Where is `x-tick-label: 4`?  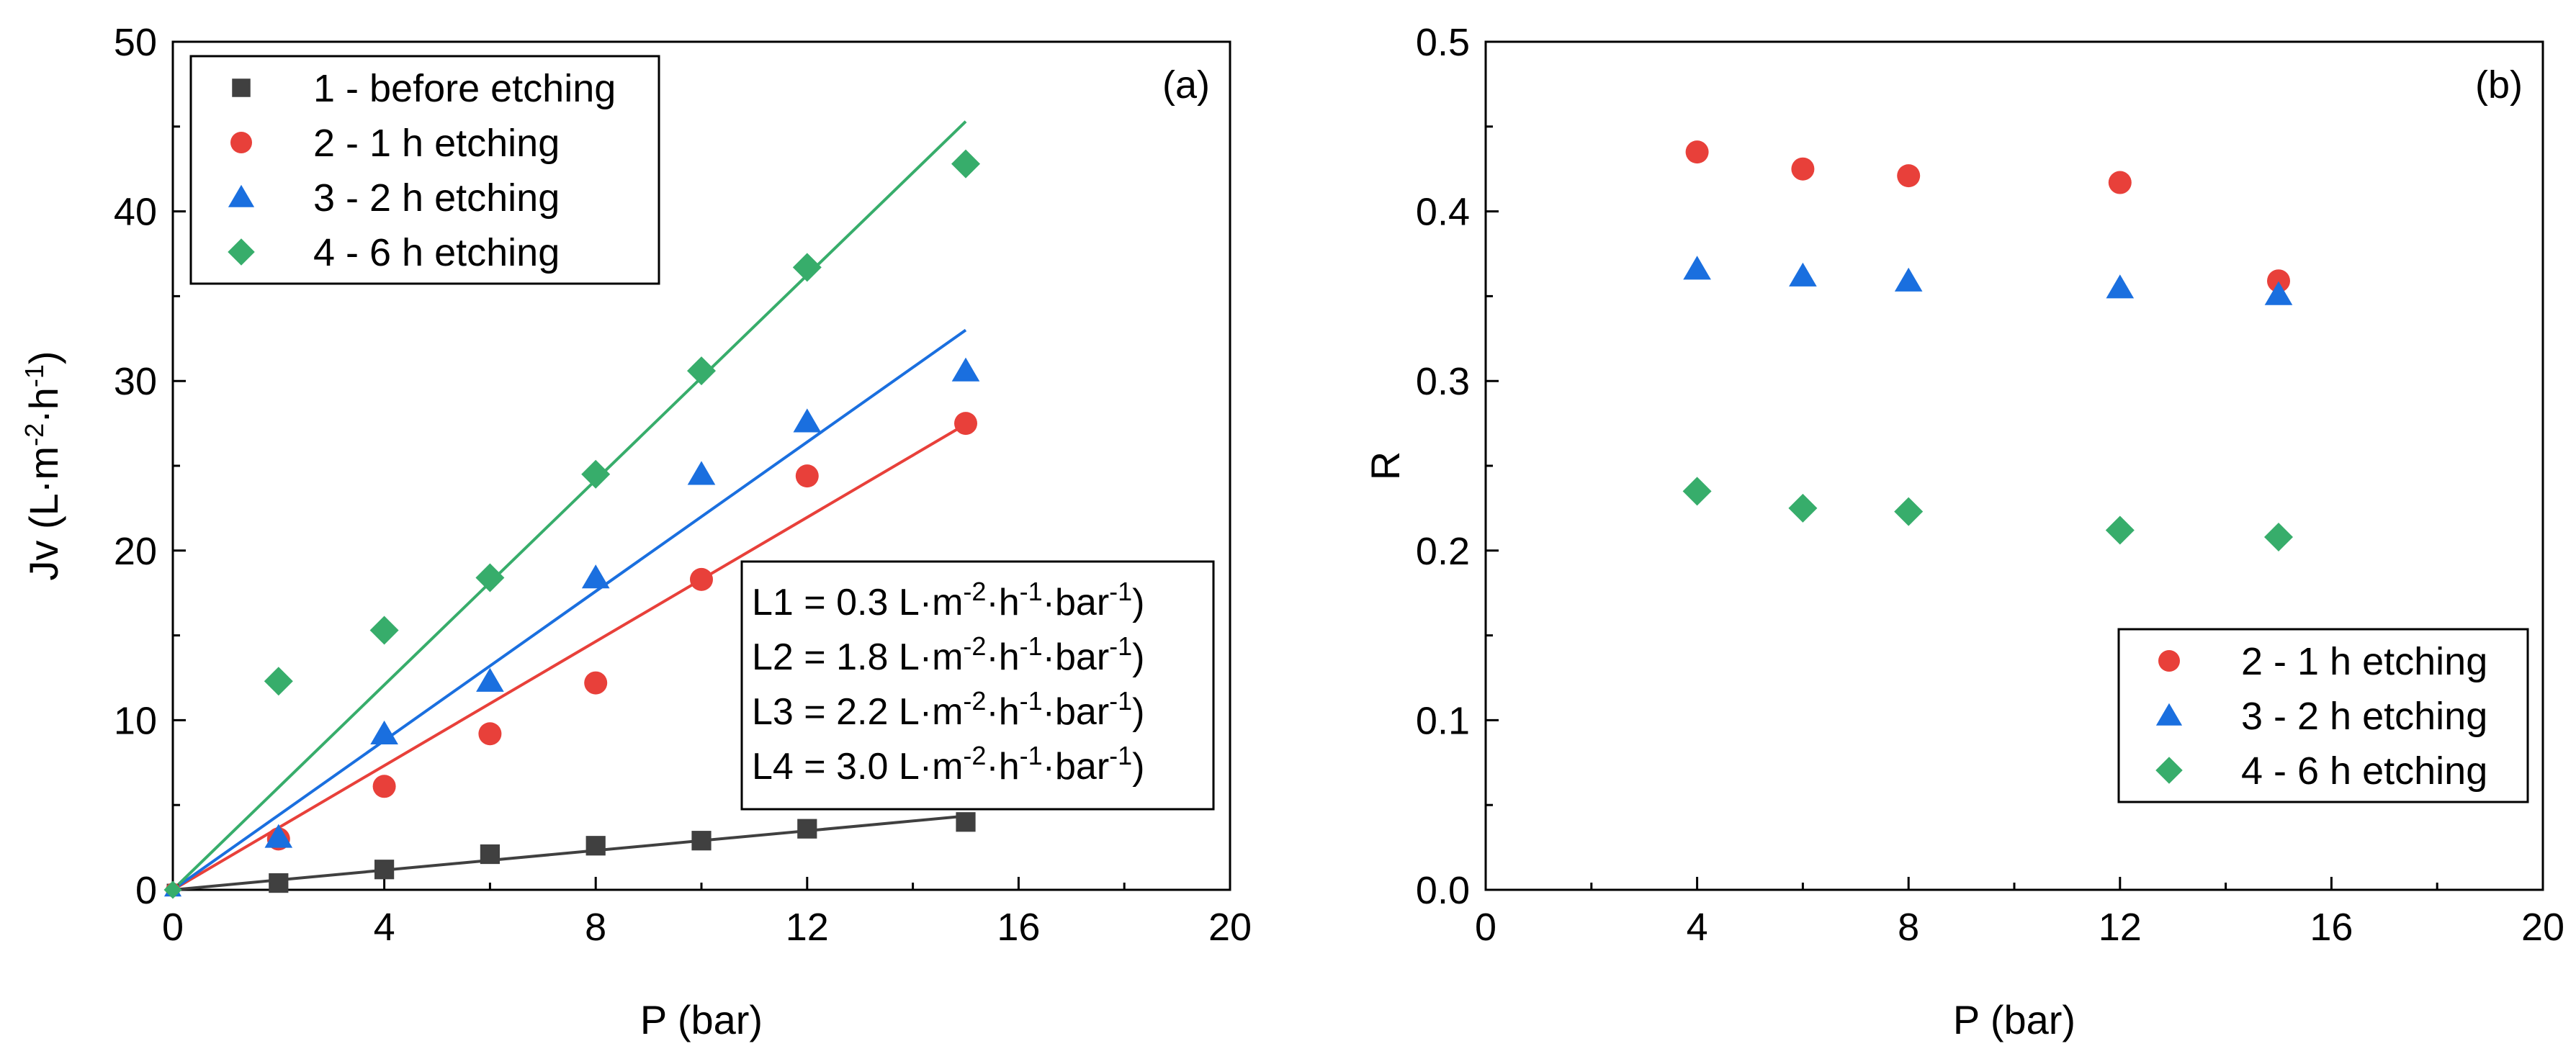
x-tick-label: 4 is located at coordinates (1697, 927).